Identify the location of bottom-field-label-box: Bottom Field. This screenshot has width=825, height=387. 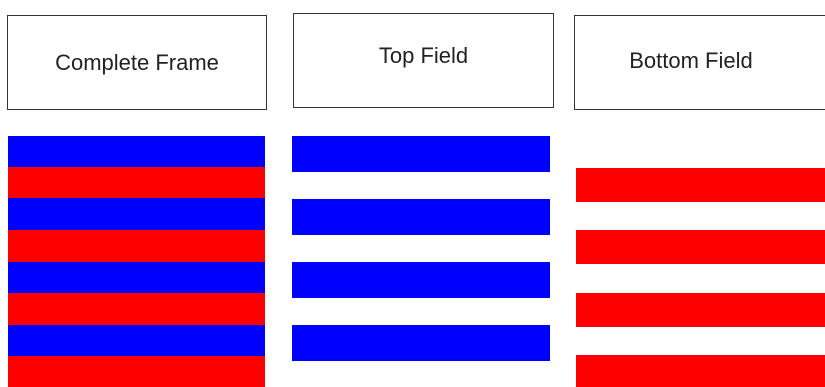
(699, 62).